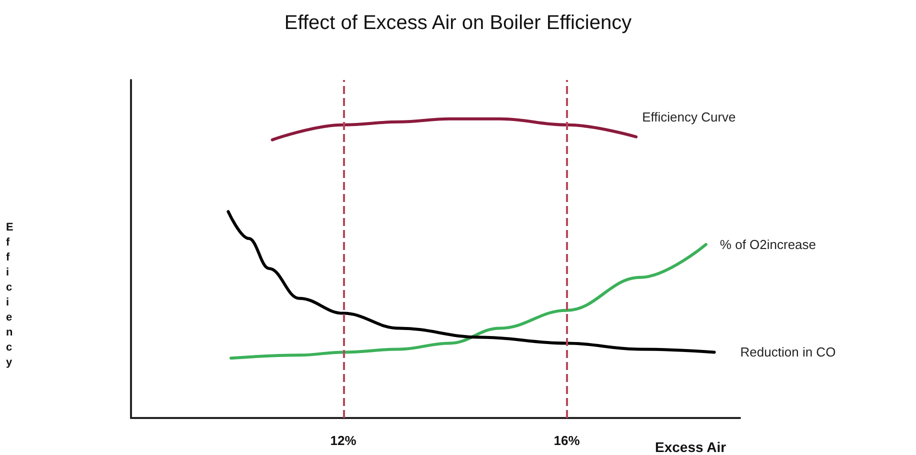 This screenshot has height=455, width=916. I want to click on series-label: Efficiency Curve, so click(689, 116).